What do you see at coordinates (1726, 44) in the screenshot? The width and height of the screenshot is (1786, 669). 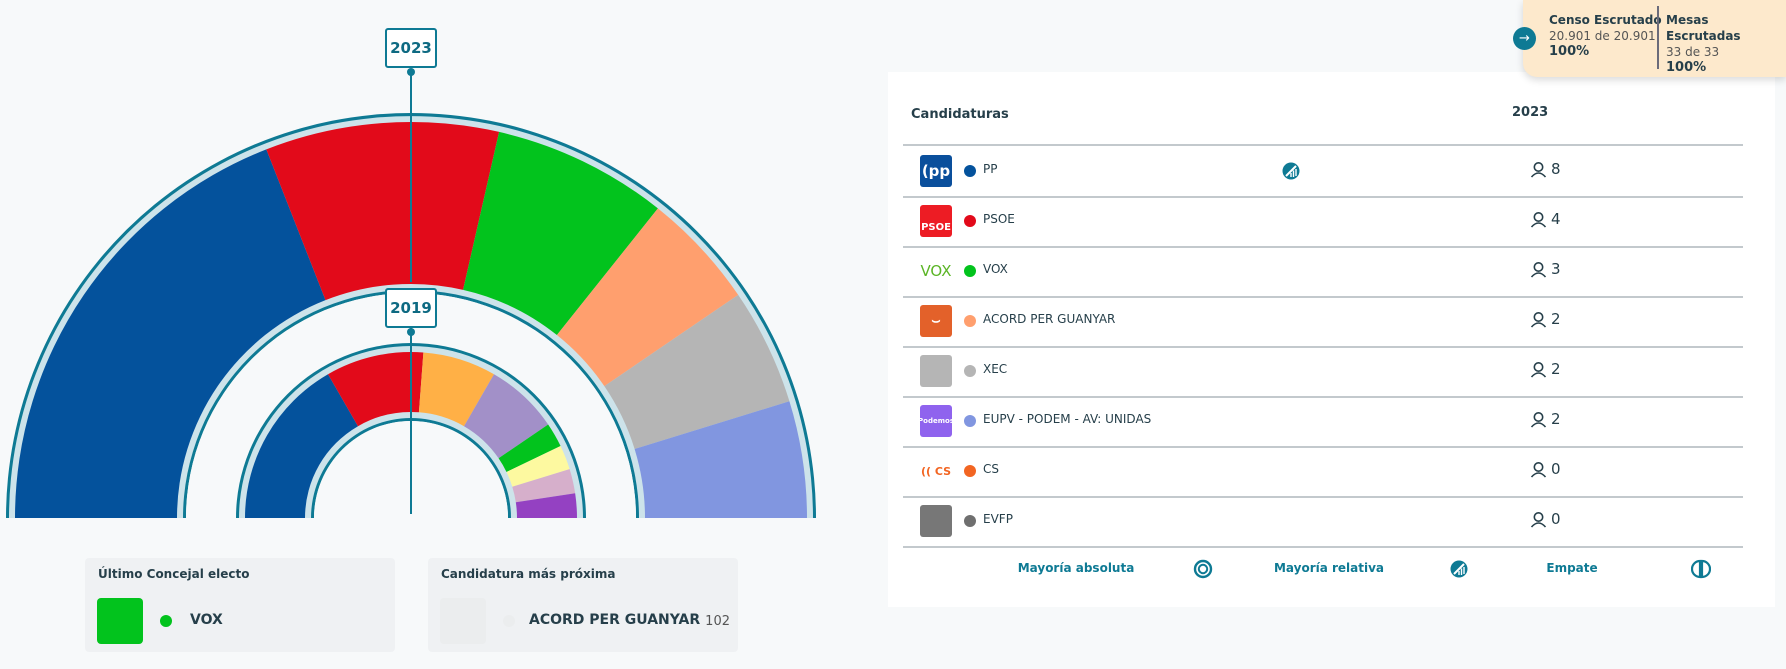 I see `mesas-column: Mesas Escrutadas 33 de 33 100%` at bounding box center [1726, 44].